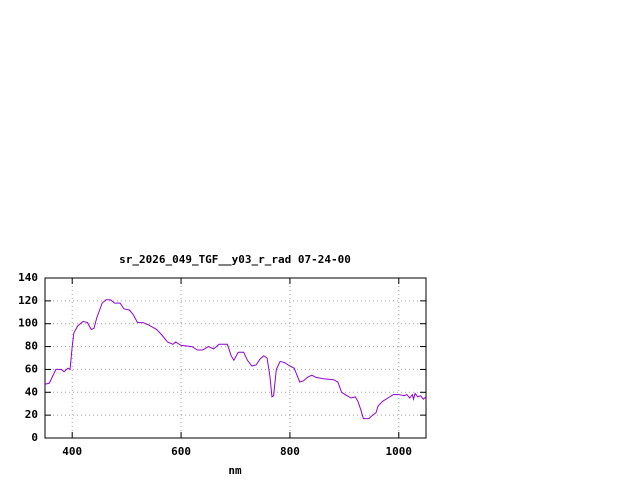 This screenshot has height=480, width=640. Describe the element at coordinates (31, 391) in the screenshot. I see `y-tick-label: 40` at that location.